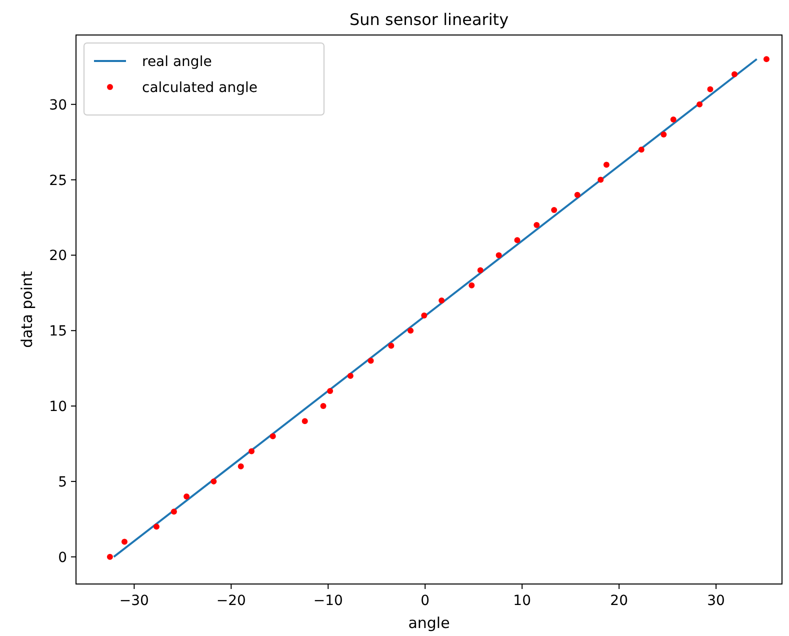  I want to click on x-tick-label: −30, so click(134, 601).